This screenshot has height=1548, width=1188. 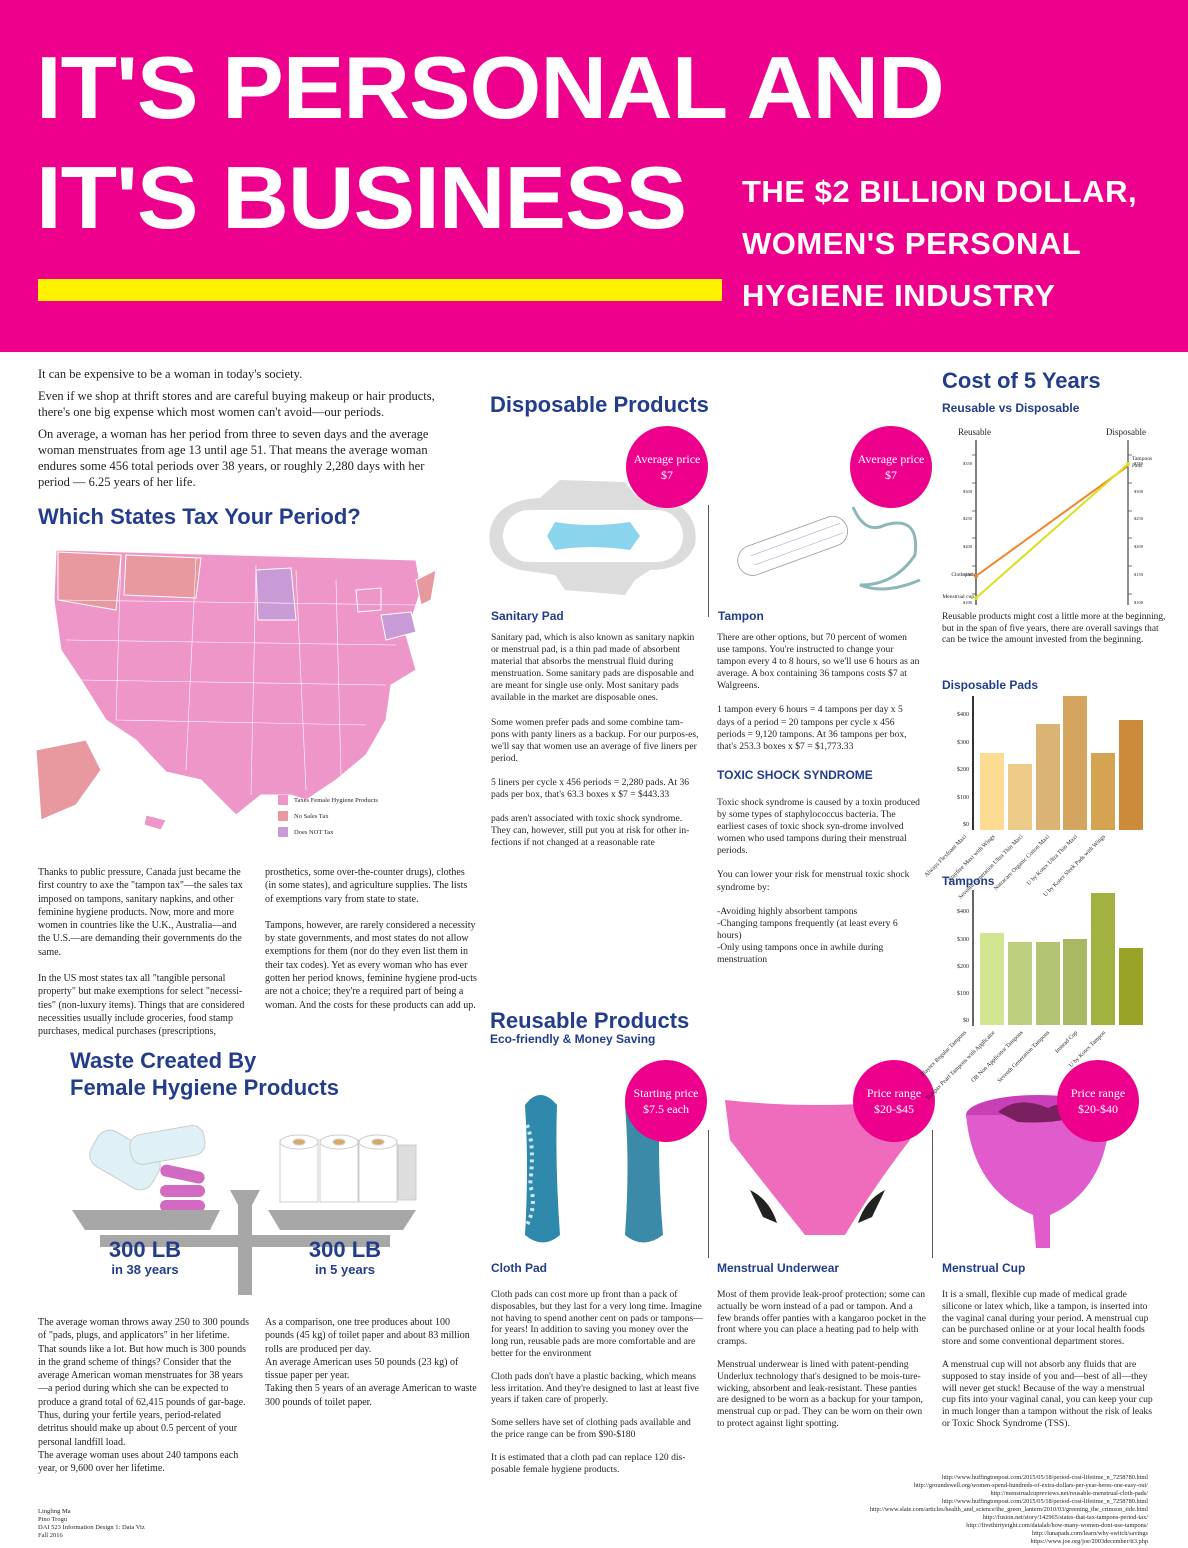 What do you see at coordinates (590, 1020) in the screenshot?
I see `reusable-heading: Reusable Products` at bounding box center [590, 1020].